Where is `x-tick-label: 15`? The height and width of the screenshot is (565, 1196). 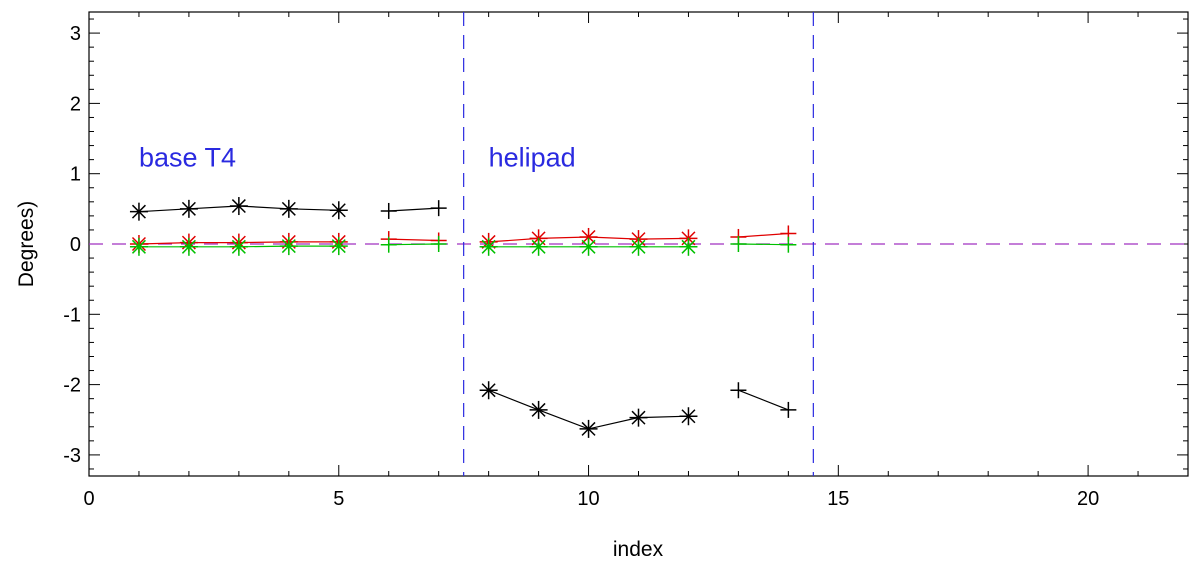 x-tick-label: 15 is located at coordinates (838, 499).